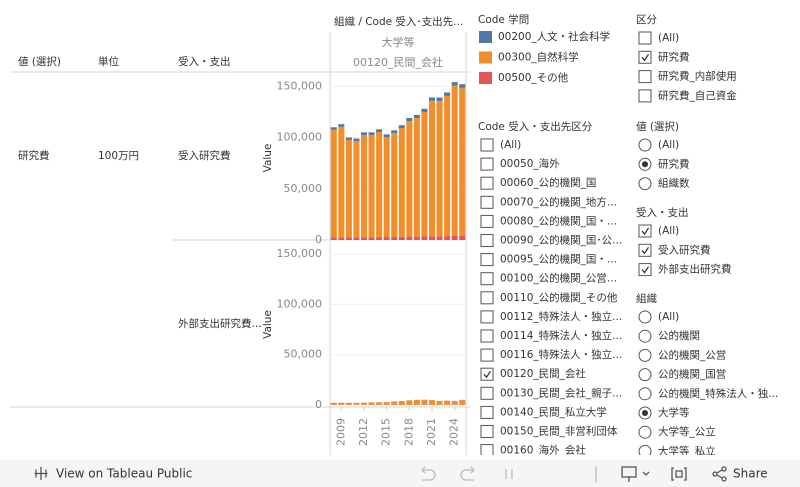 This screenshot has height=487, width=800. Describe the element at coordinates (303, 354) in the screenshot. I see `y-tick-label: 50,000` at that location.